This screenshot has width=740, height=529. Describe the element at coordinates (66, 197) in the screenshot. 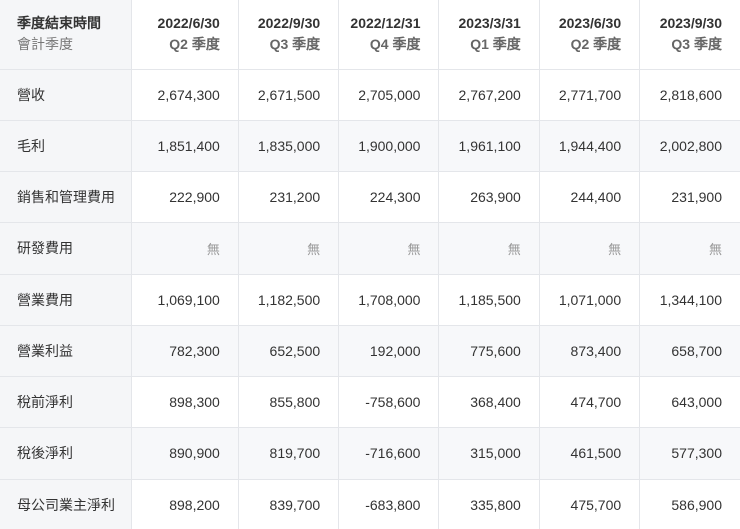

I see `row-label: 銷售和管理費用` at that location.